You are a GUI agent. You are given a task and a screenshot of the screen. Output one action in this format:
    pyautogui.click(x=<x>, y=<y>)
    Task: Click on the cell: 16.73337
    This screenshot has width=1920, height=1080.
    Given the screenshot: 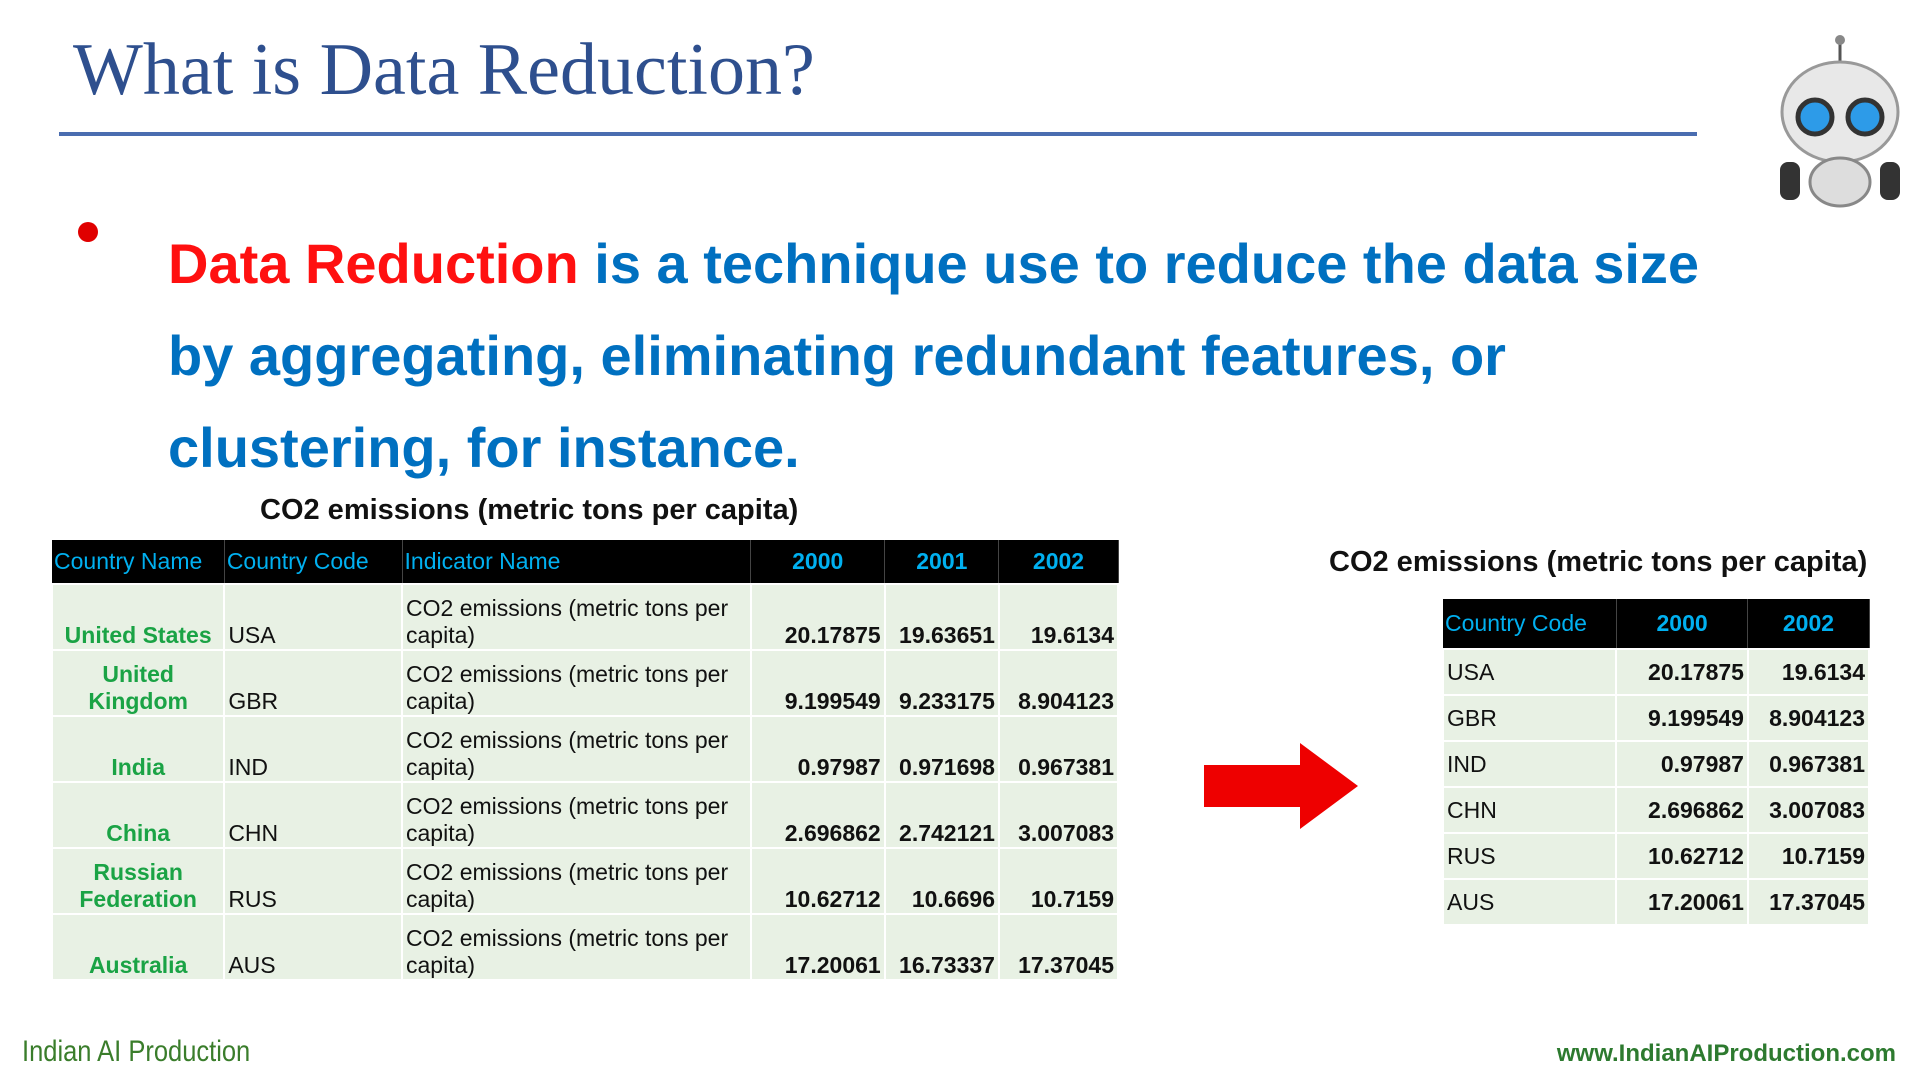 What is the action you would take?
    pyautogui.click(x=941, y=947)
    